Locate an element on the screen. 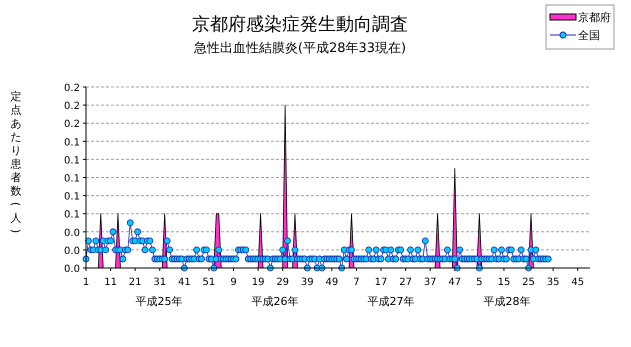  legend-label: 京都府 is located at coordinates (594, 17).